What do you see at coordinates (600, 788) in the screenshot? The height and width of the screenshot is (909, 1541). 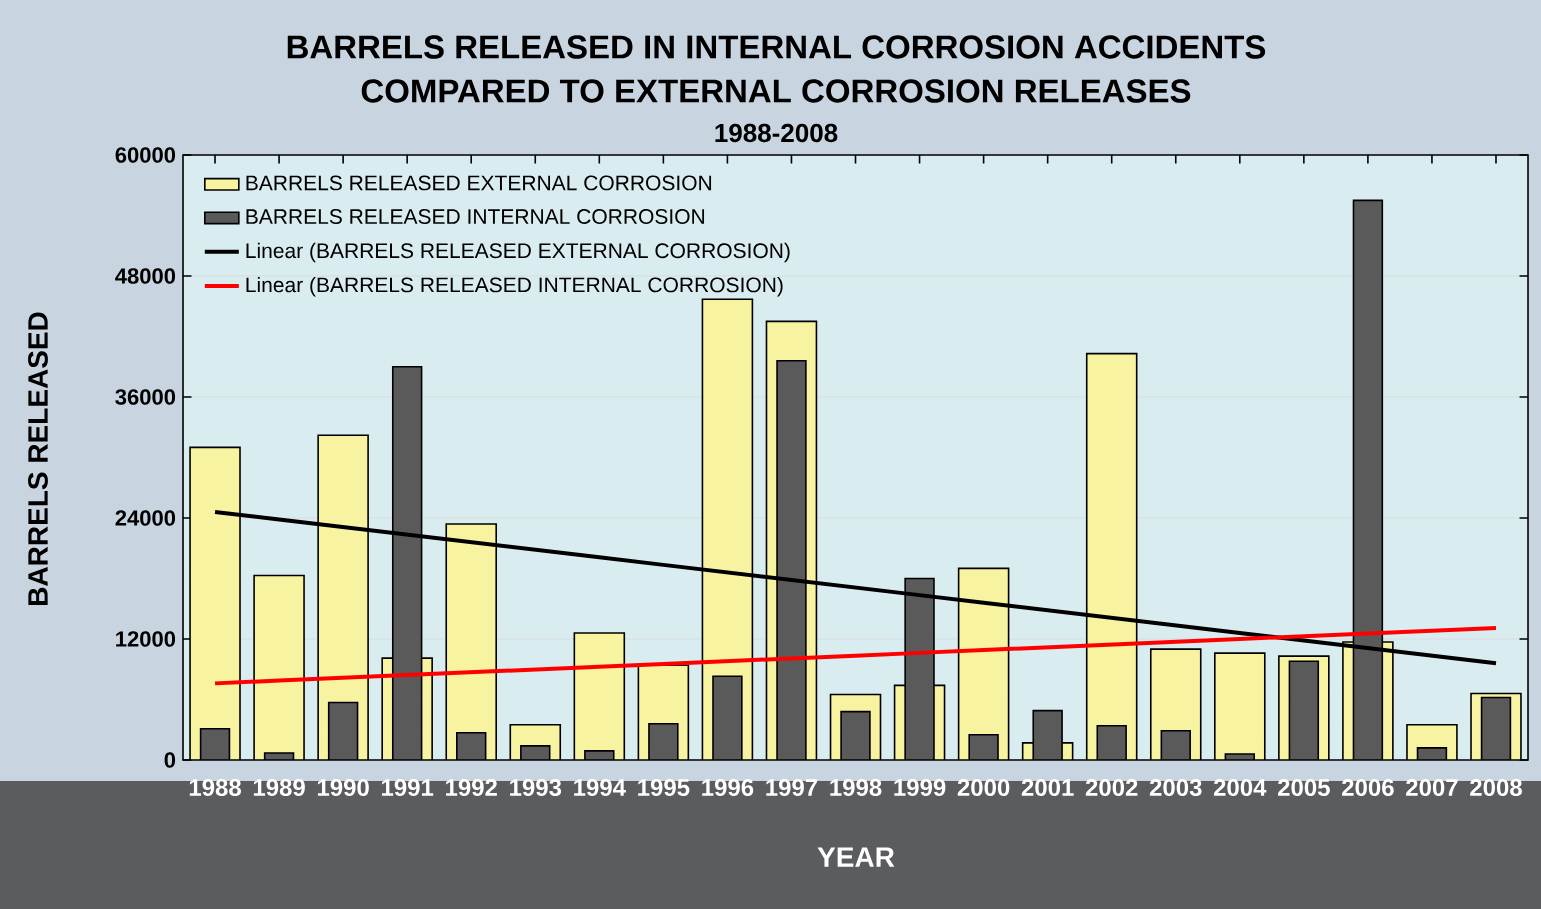 I see `x-tick-label: 1994` at bounding box center [600, 788].